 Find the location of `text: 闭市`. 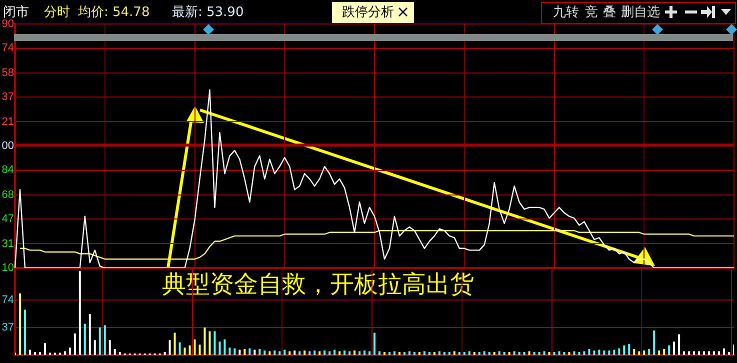

text: 闭市 is located at coordinates (16, 12).